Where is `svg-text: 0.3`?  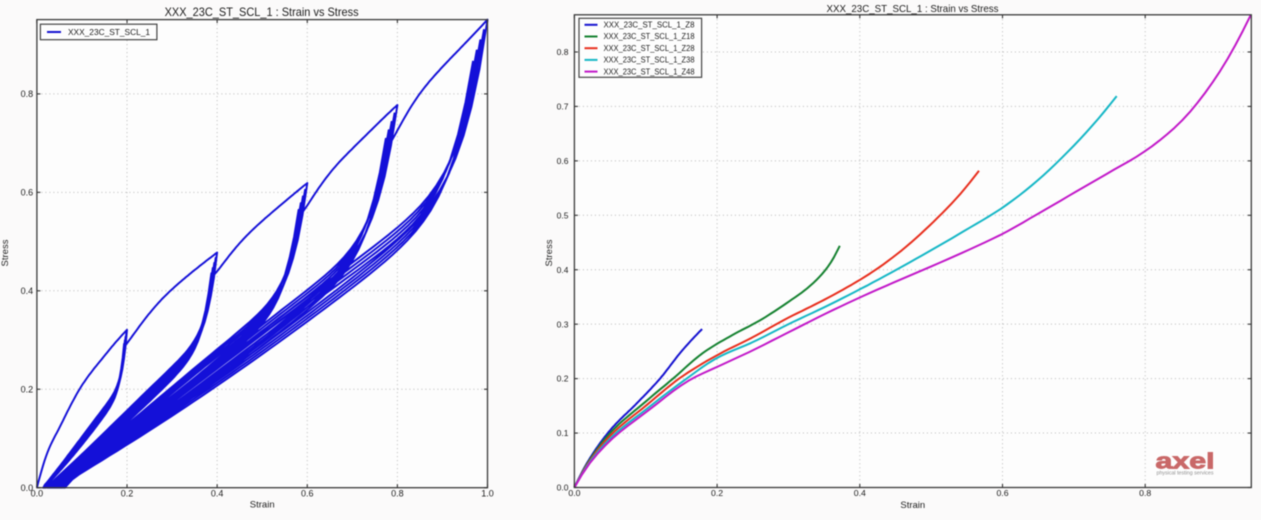
svg-text: 0.3 is located at coordinates (563, 324).